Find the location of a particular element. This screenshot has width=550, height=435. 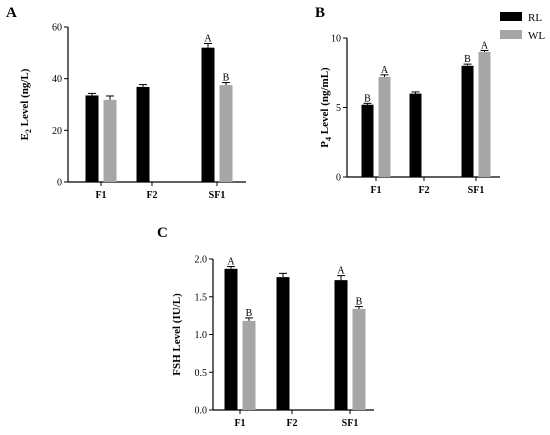

y-axis-title-main: FSH Level (IU/L) is located at coordinates (177, 334).